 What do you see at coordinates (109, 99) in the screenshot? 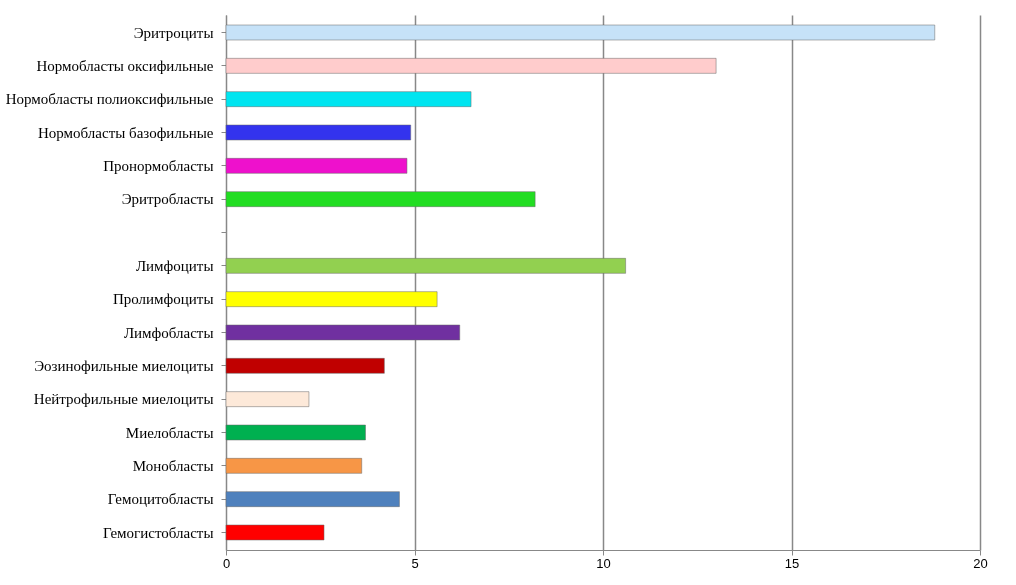
I see `y-tick-label: Нормобласты полиоксифильные` at bounding box center [109, 99].